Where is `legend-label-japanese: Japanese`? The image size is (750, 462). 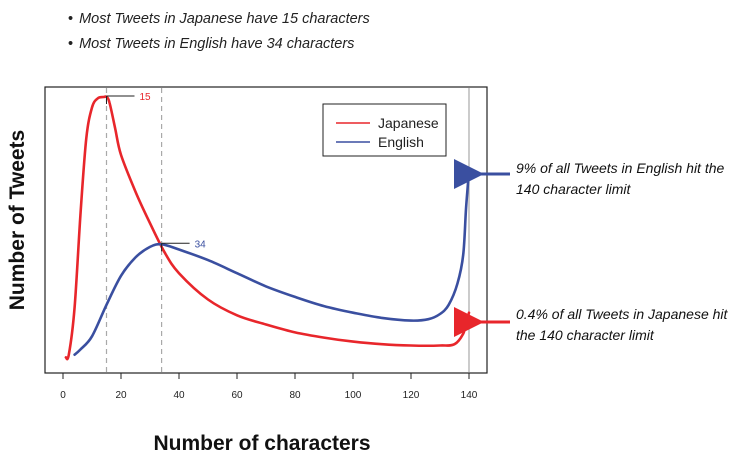 legend-label-japanese: Japanese is located at coordinates (408, 123).